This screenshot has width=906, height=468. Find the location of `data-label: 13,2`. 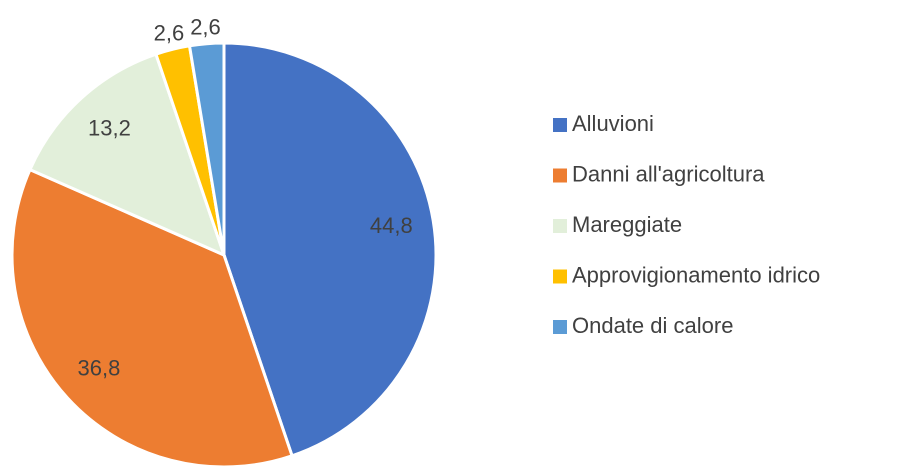

data-label: 13,2 is located at coordinates (109, 128).